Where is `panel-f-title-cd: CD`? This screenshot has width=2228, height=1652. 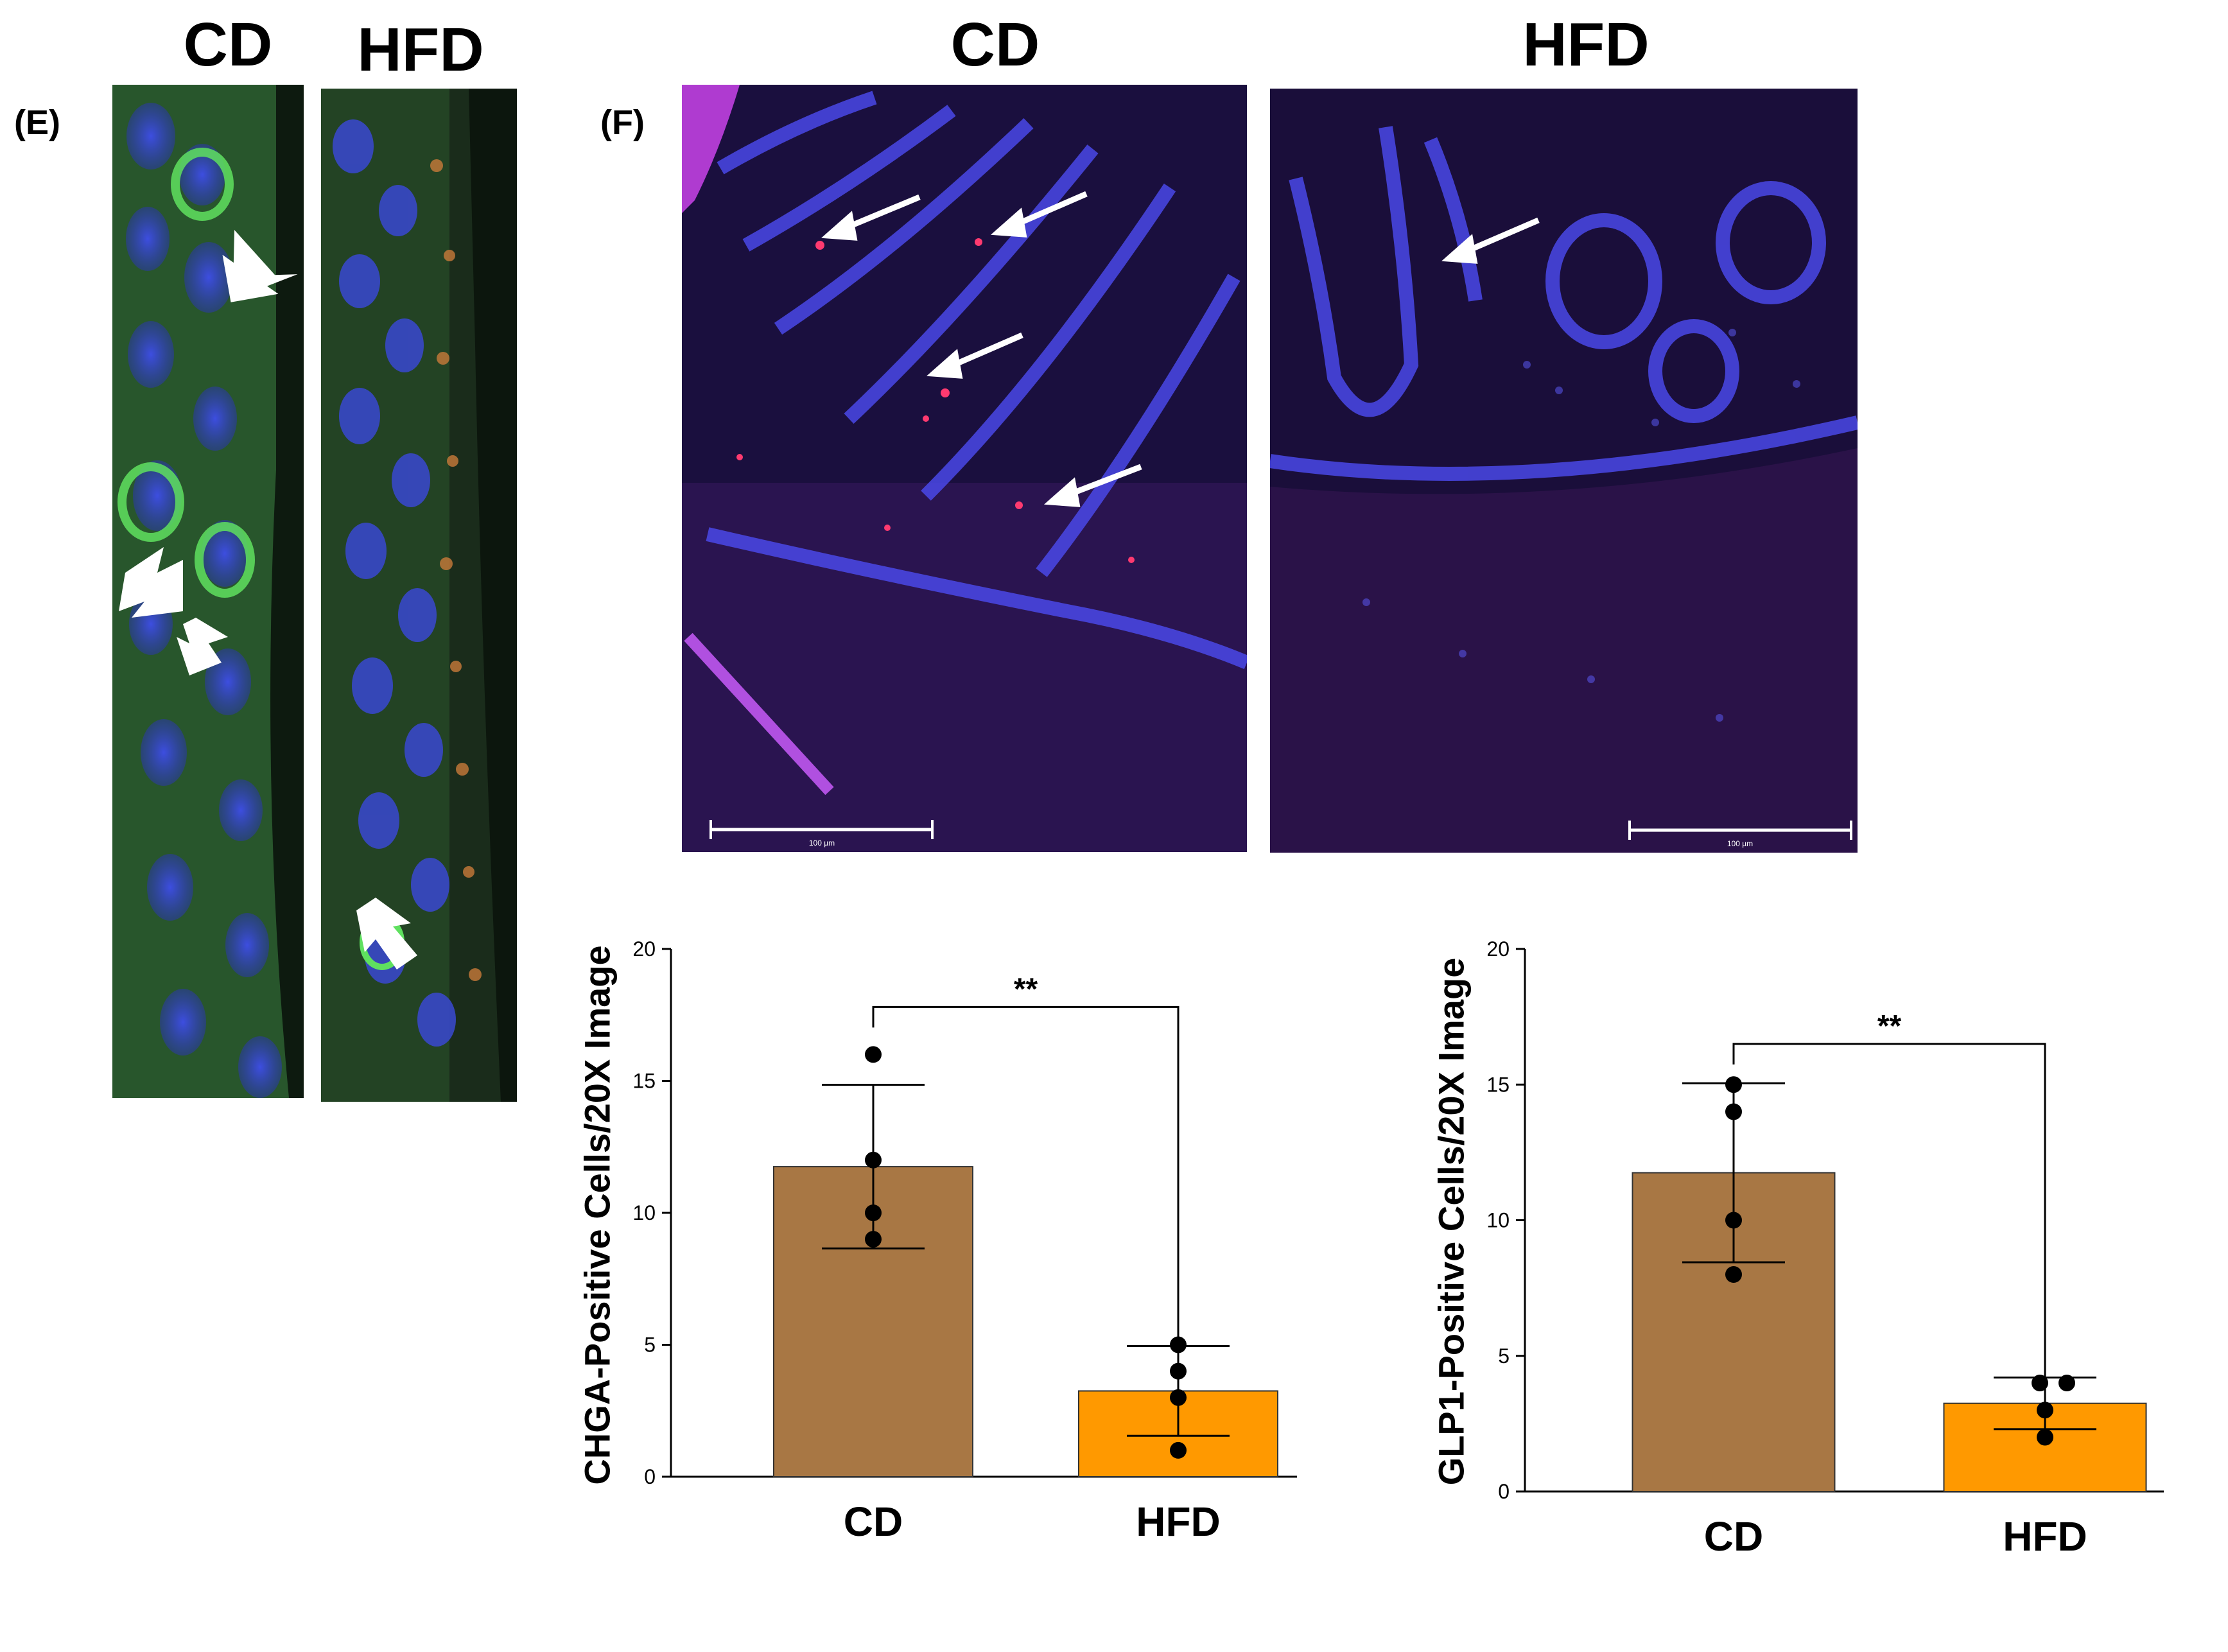
panel-f-title-cd: CD is located at coordinates (995, 45).